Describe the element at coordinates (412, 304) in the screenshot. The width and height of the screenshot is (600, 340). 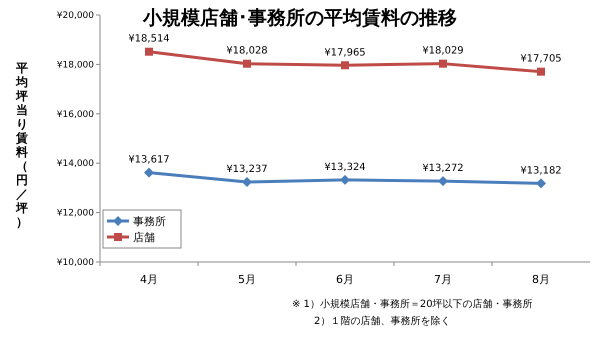
I see `text: ※ 1）小規模店舗・事務所＝20坪以下の店舗・事務所` at that location.